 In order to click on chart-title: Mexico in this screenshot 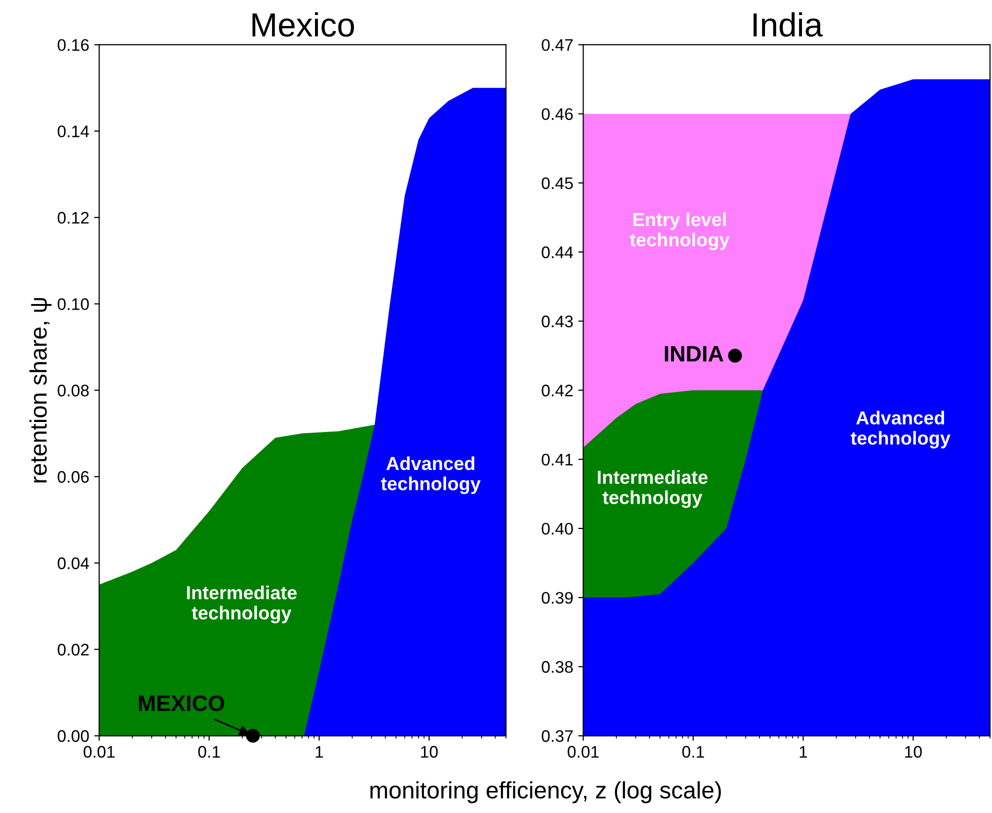, I will do `click(303, 24)`.